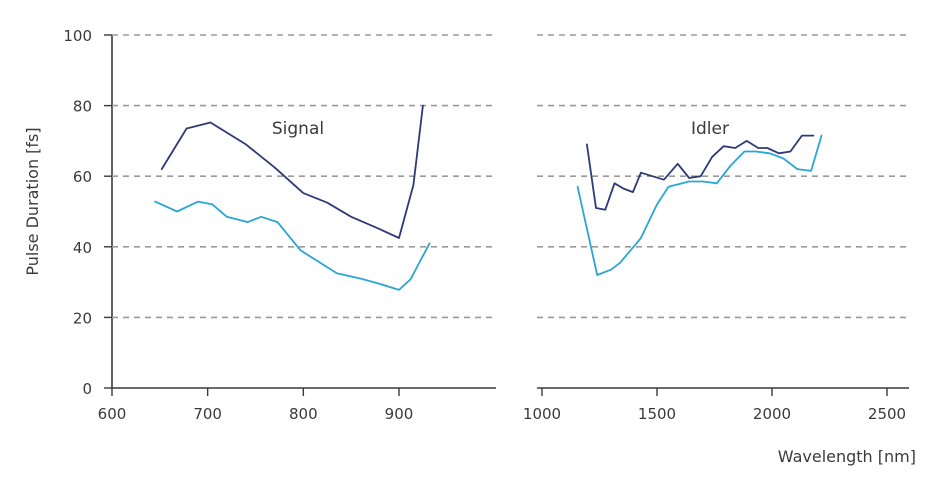 This screenshot has width=945, height=487. Describe the element at coordinates (87, 389) in the screenshot. I see `y-tick-label: 0` at that location.